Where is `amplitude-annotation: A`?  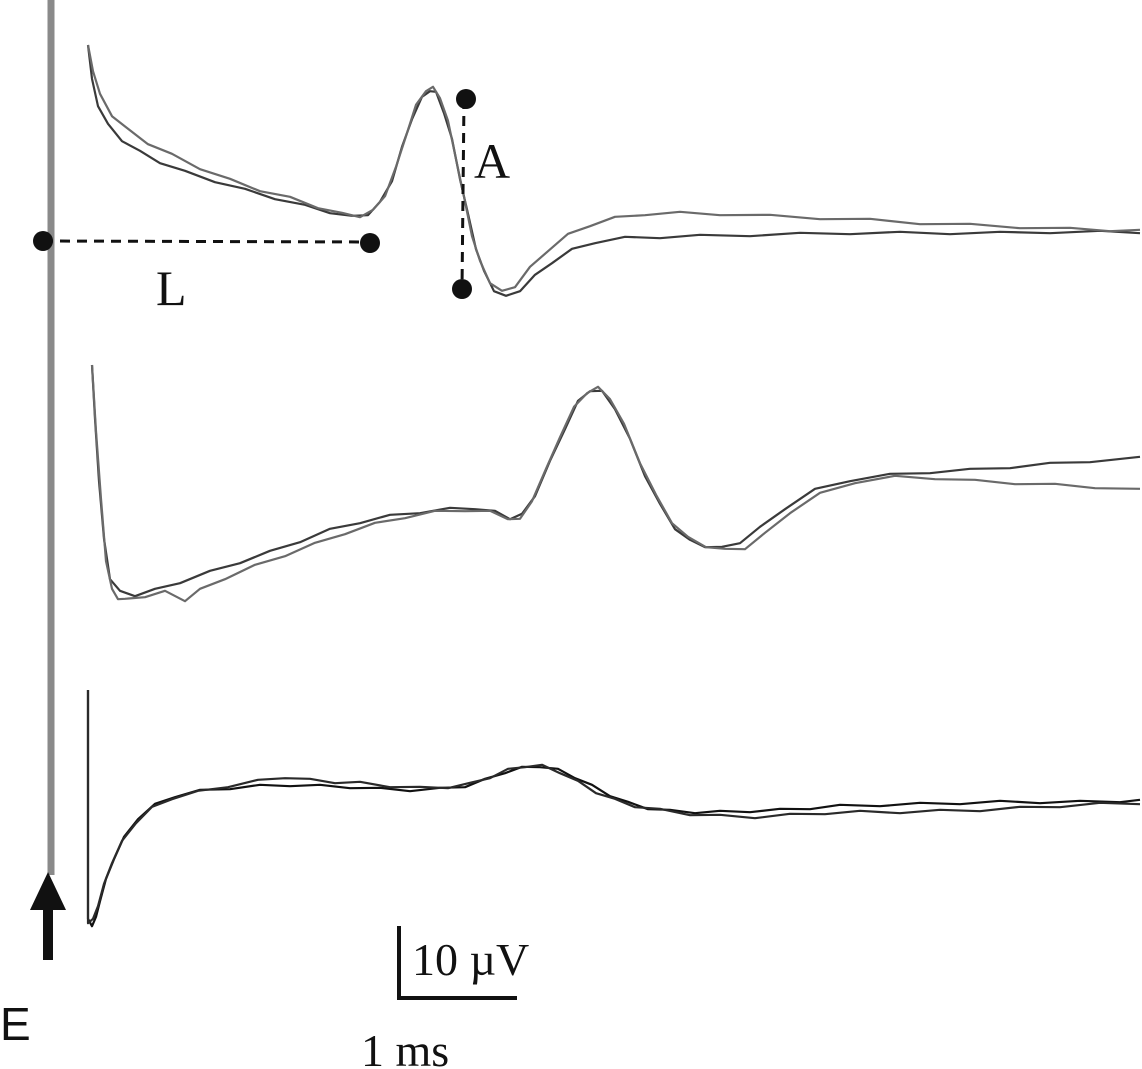
amplitude-annotation: A is located at coordinates (481, 194).